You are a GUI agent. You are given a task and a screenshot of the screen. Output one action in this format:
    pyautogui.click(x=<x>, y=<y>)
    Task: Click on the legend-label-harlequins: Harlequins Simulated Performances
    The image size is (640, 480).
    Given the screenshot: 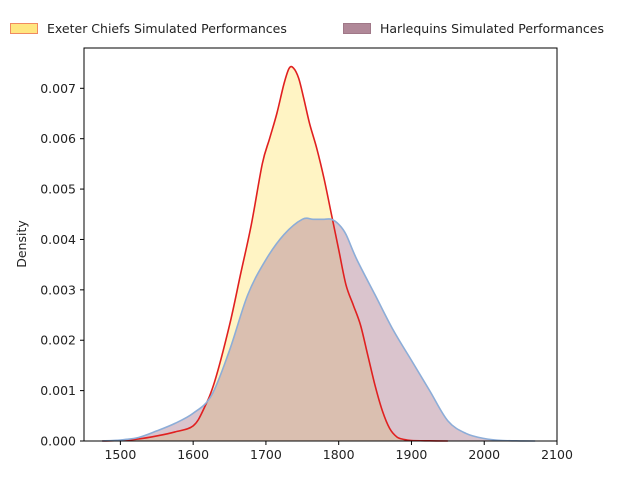 What is the action you would take?
    pyautogui.click(x=492, y=28)
    